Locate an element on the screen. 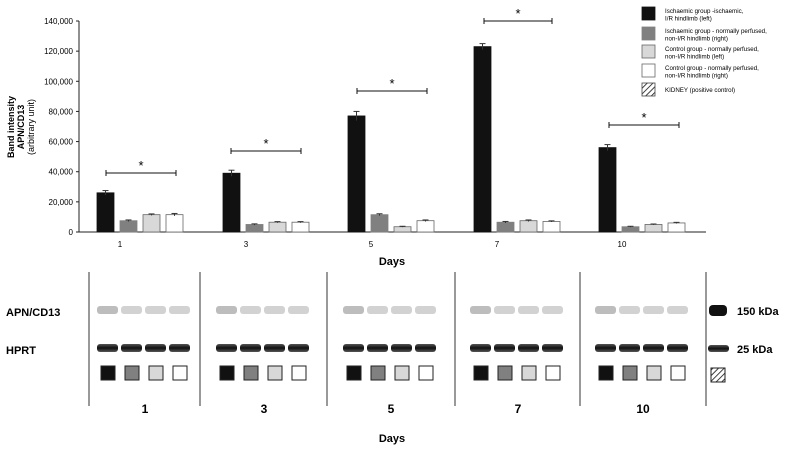 The height and width of the screenshot is (450, 791). y-tick-label: 140,000 is located at coordinates (58, 21).